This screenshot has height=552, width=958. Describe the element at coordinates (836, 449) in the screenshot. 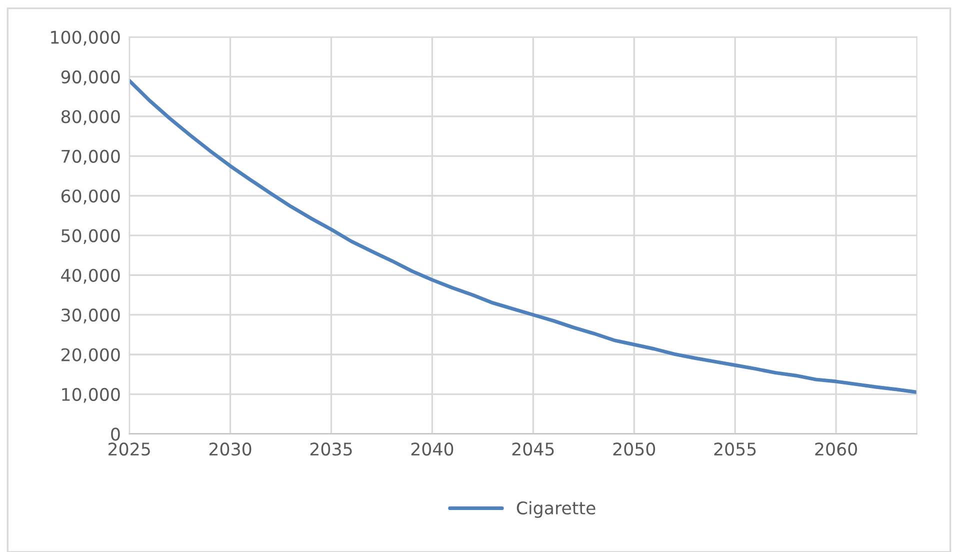

I see `x-tick-label: 2060` at that location.